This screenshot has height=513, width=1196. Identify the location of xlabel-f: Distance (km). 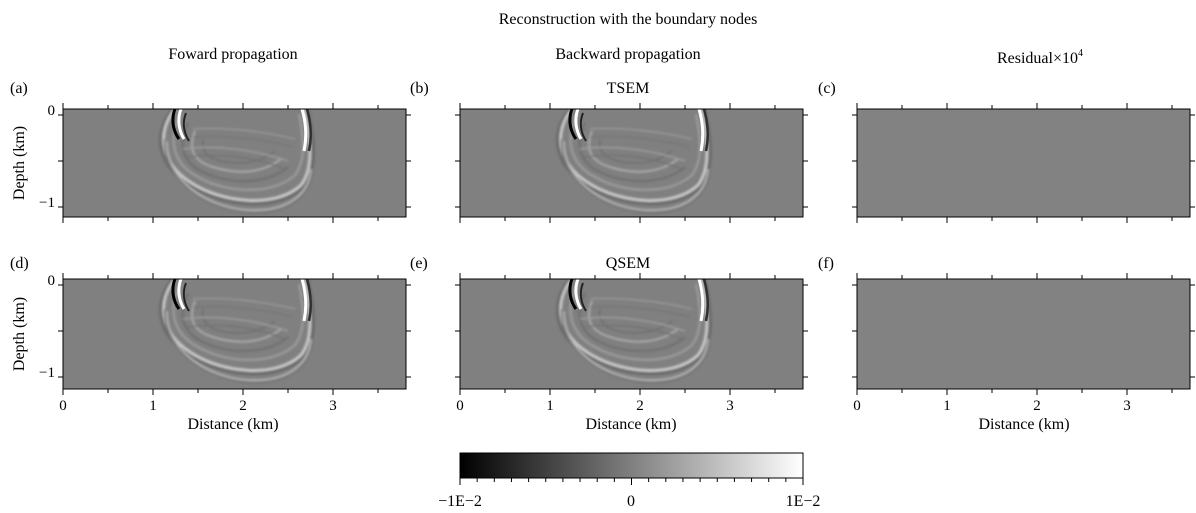
(1023, 424).